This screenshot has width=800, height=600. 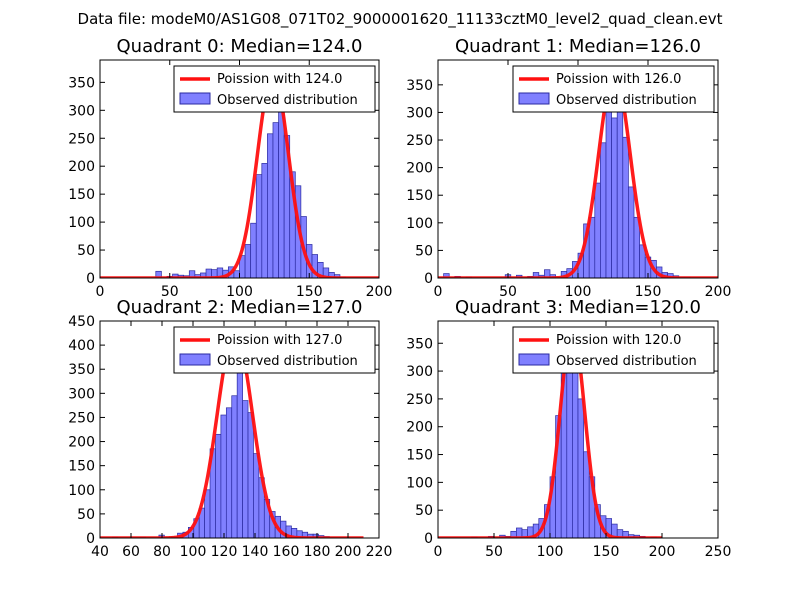 What do you see at coordinates (255, 552) in the screenshot?
I see `x-tick-label: 140` at bounding box center [255, 552].